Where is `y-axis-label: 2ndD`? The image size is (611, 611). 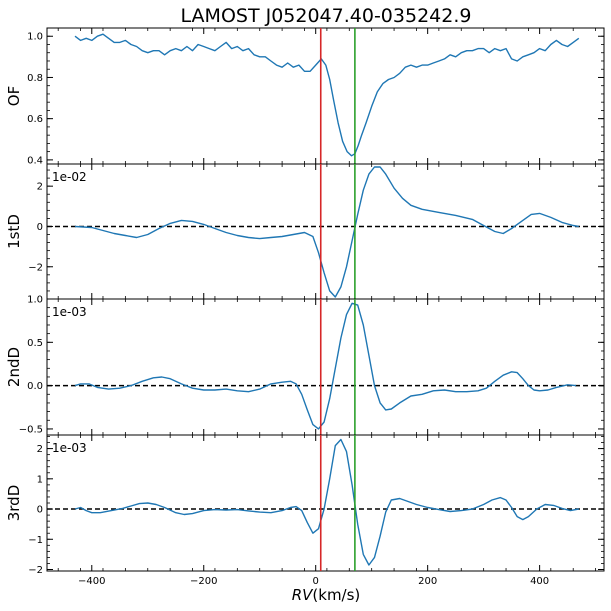
y-axis-label: 2ndD is located at coordinates (14, 367).